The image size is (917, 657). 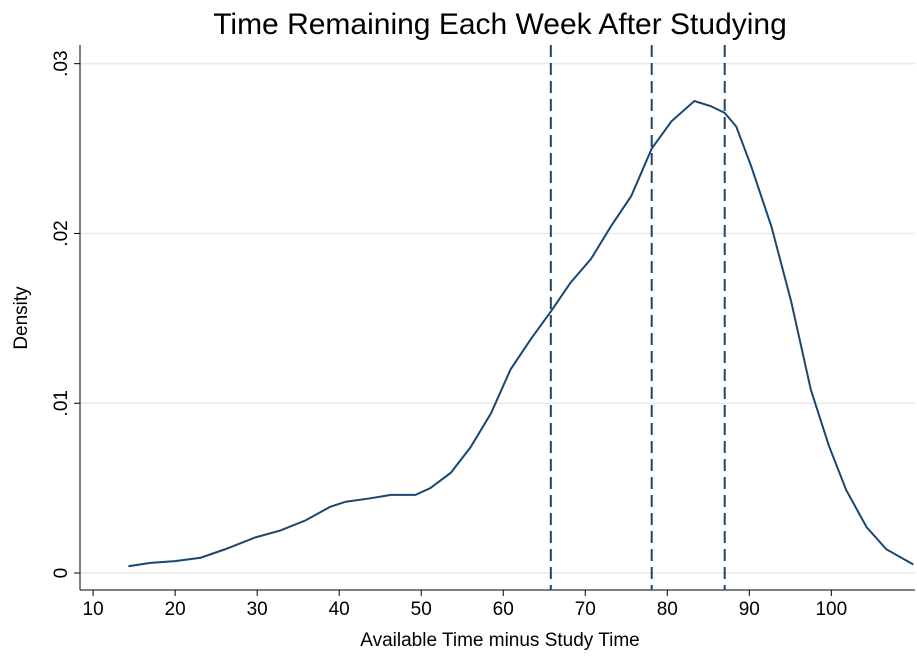 I want to click on y-tick-label: 0, so click(x=61, y=573).